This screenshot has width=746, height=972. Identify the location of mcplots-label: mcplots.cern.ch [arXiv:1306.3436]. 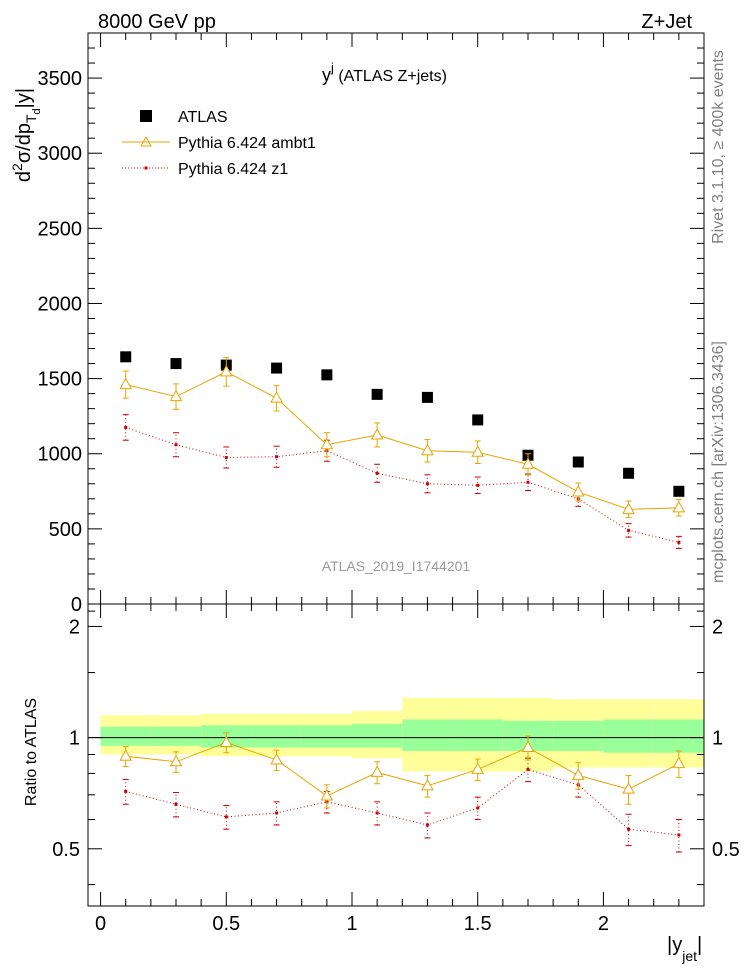
(718, 462).